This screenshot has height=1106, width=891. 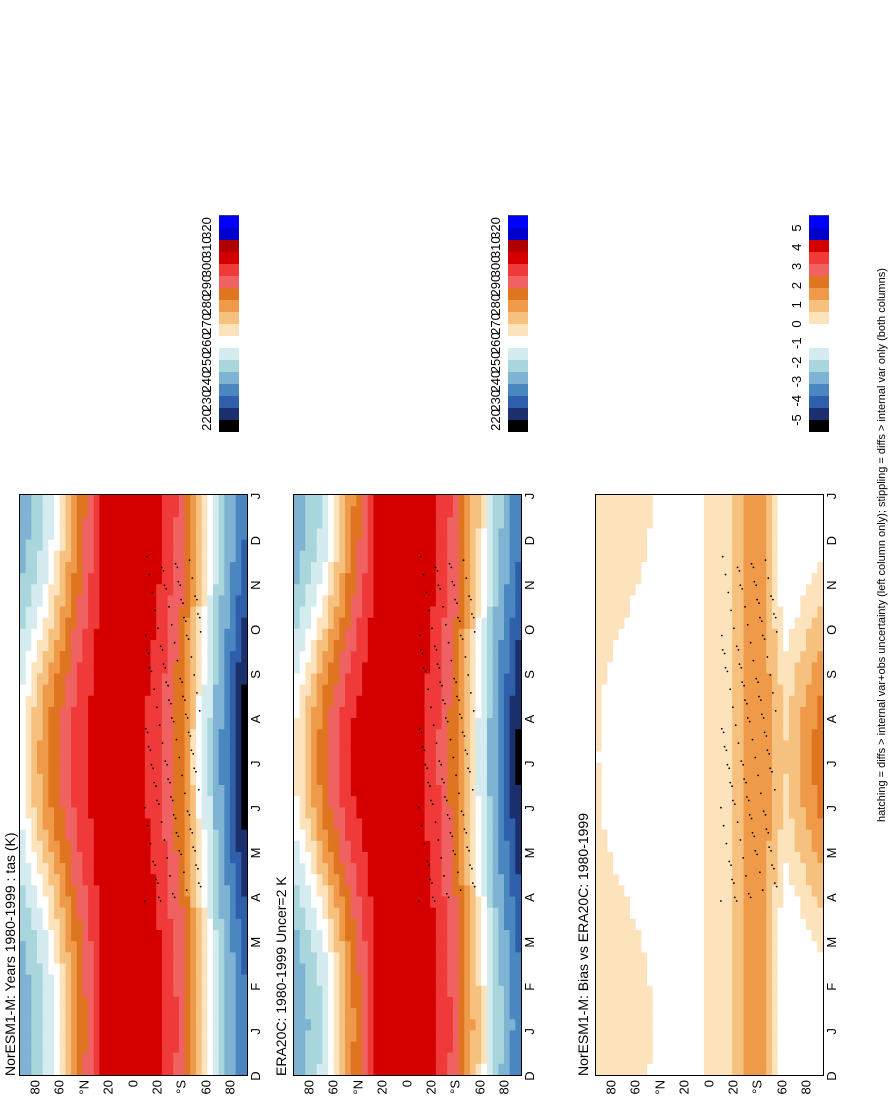 What do you see at coordinates (206, 305) in the screenshot?
I see `colorbar-label: 280` at bounding box center [206, 305].